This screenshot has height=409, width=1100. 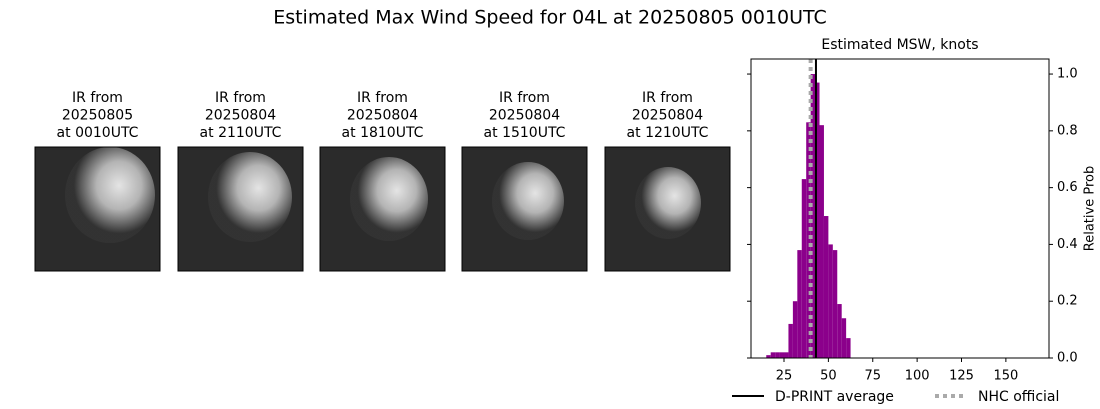 What do you see at coordinates (668, 133) in the screenshot?
I see `panel-caption: at 1210UTC` at bounding box center [668, 133].